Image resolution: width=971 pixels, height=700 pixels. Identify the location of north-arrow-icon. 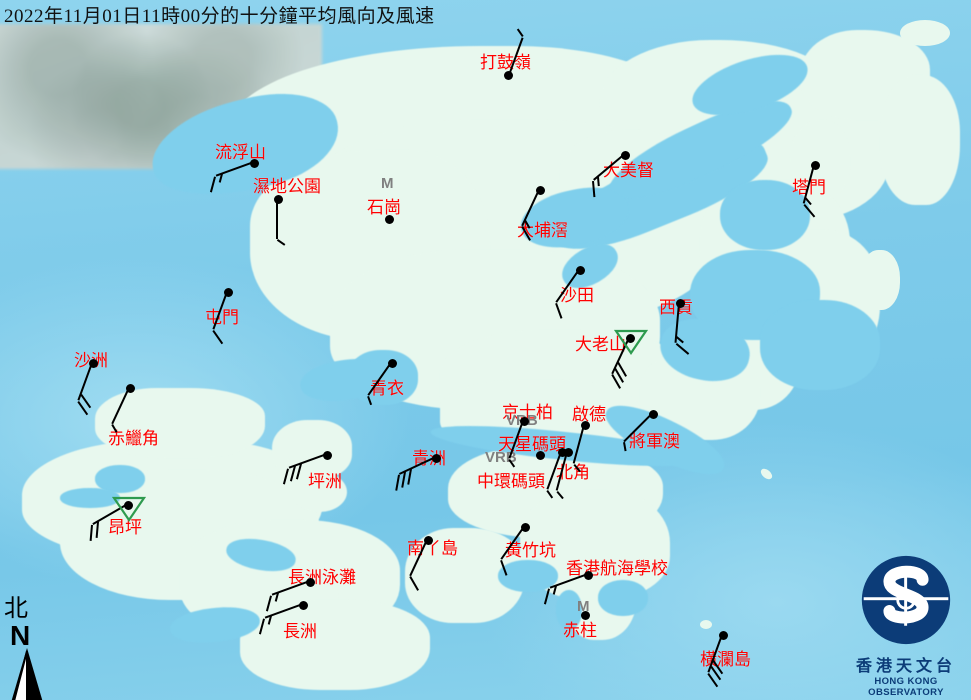
(27, 674).